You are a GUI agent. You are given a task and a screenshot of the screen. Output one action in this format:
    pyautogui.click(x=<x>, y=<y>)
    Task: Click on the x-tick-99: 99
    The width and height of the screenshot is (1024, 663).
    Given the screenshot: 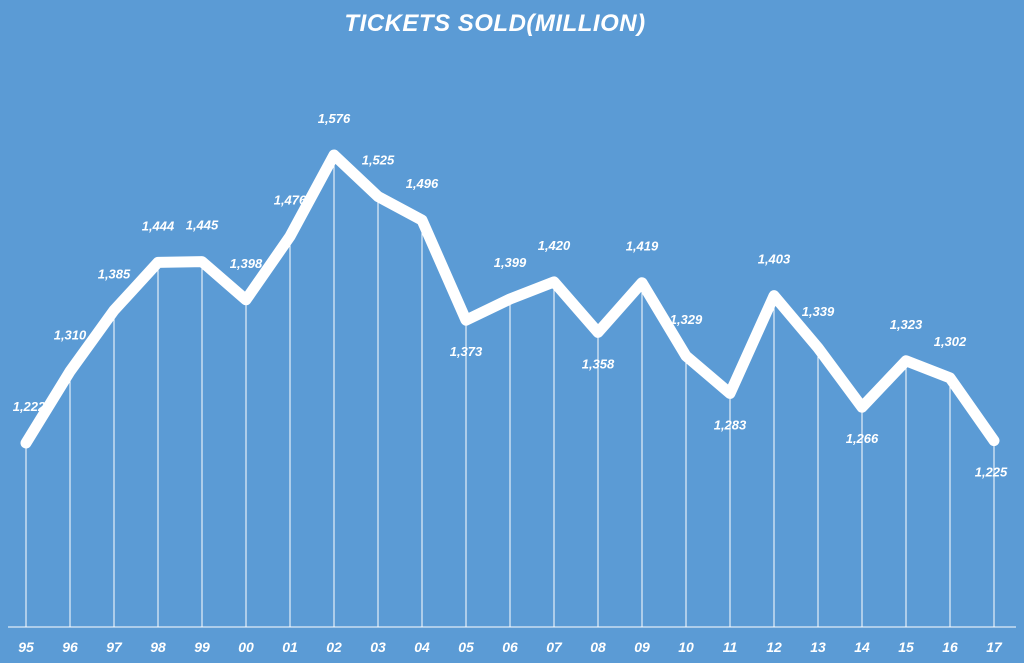 What is the action you would take?
    pyautogui.click(x=202, y=647)
    